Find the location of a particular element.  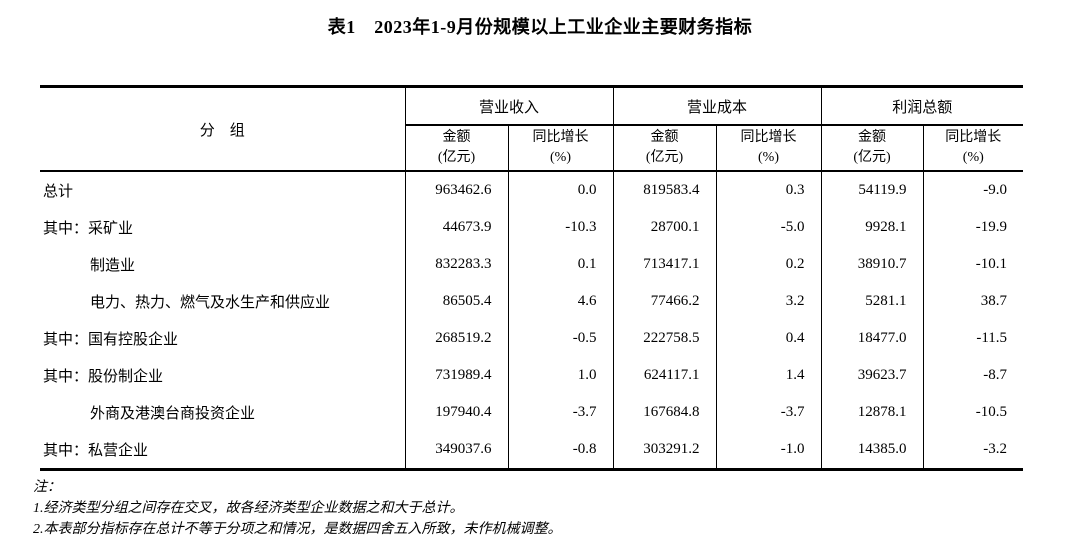

row-label: 其中：国有控股企业 is located at coordinates (111, 340).